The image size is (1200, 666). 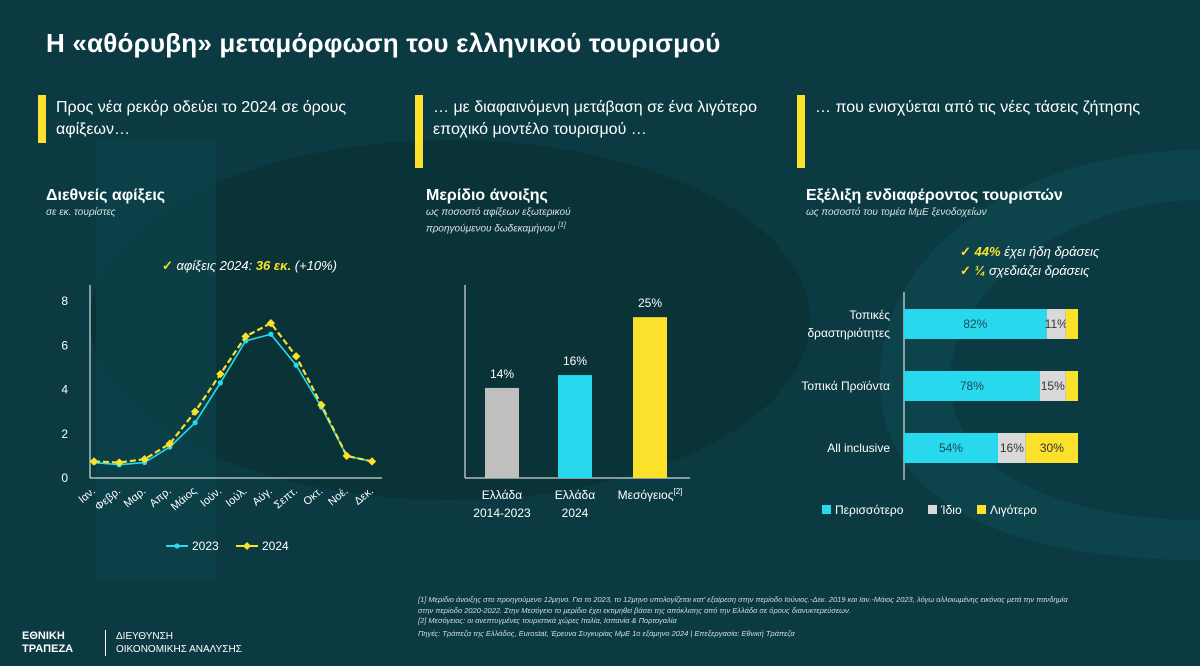 I want to click on interest-note-1-value: 44%, so click(x=987, y=251).